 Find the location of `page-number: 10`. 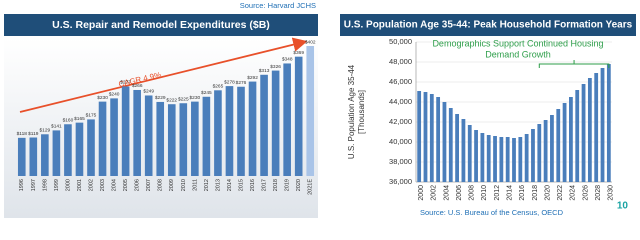

page-number: 10 is located at coordinates (623, 206).